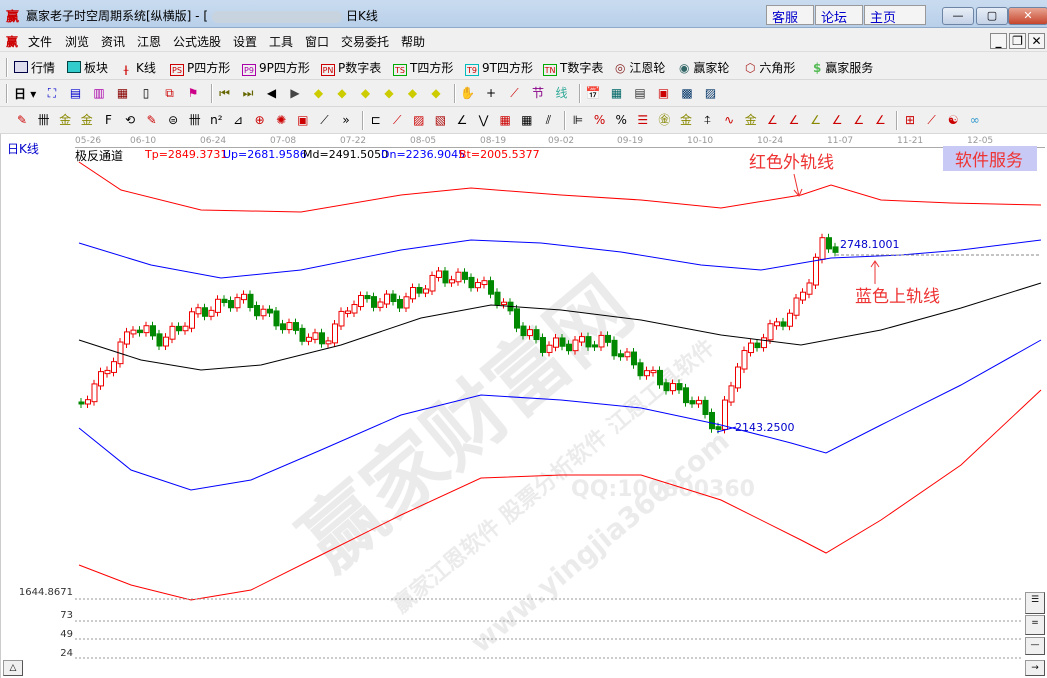  Describe the element at coordinates (895, 15) in the screenshot. I see `homepage-link: 主页` at that location.